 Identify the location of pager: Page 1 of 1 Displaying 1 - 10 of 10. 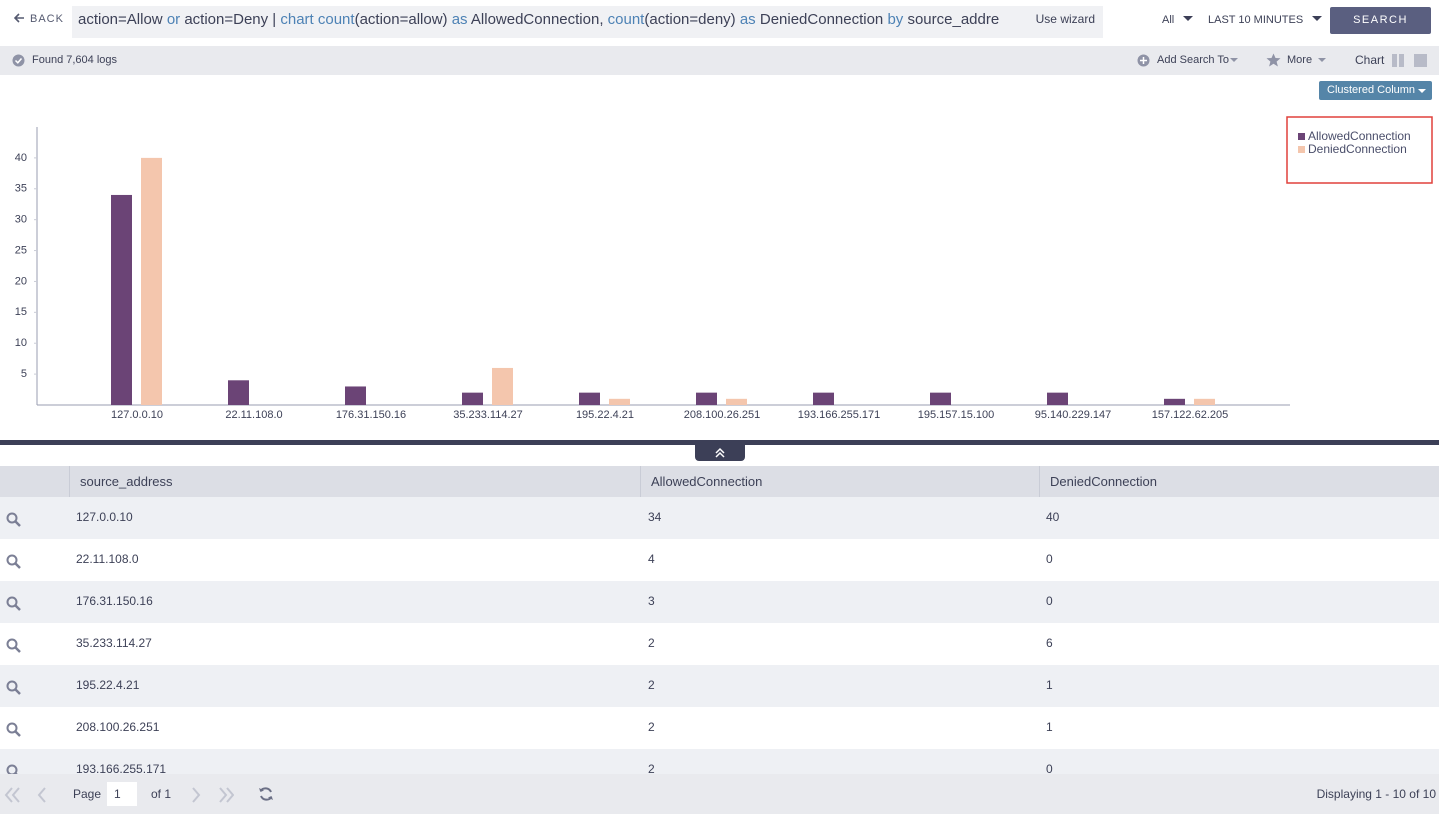
(719, 794).